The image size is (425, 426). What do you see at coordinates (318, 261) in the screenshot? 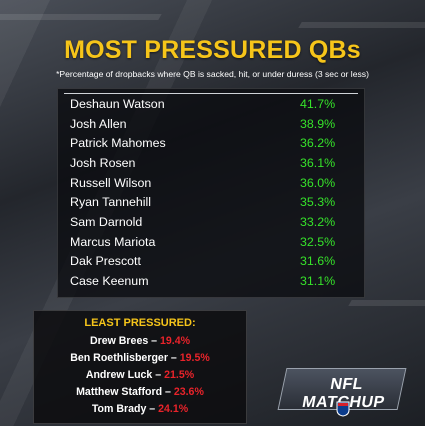
I see `qb-pressure-pct: 31.6%` at bounding box center [318, 261].